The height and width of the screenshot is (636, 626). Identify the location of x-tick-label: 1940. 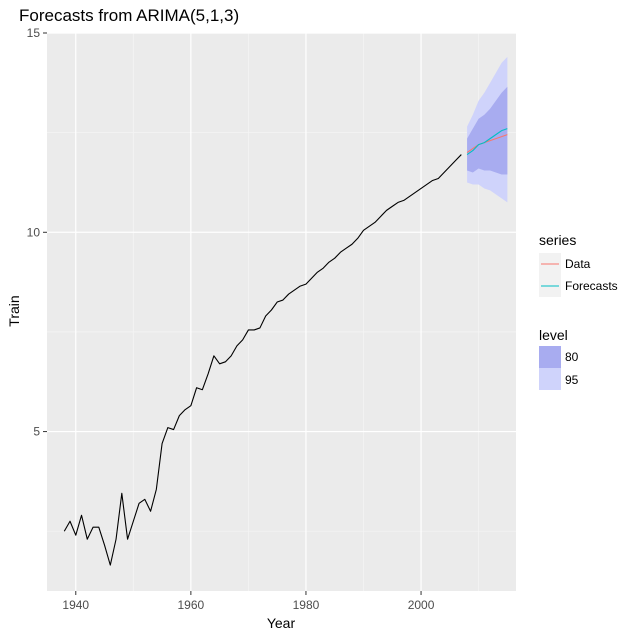
(75, 605).